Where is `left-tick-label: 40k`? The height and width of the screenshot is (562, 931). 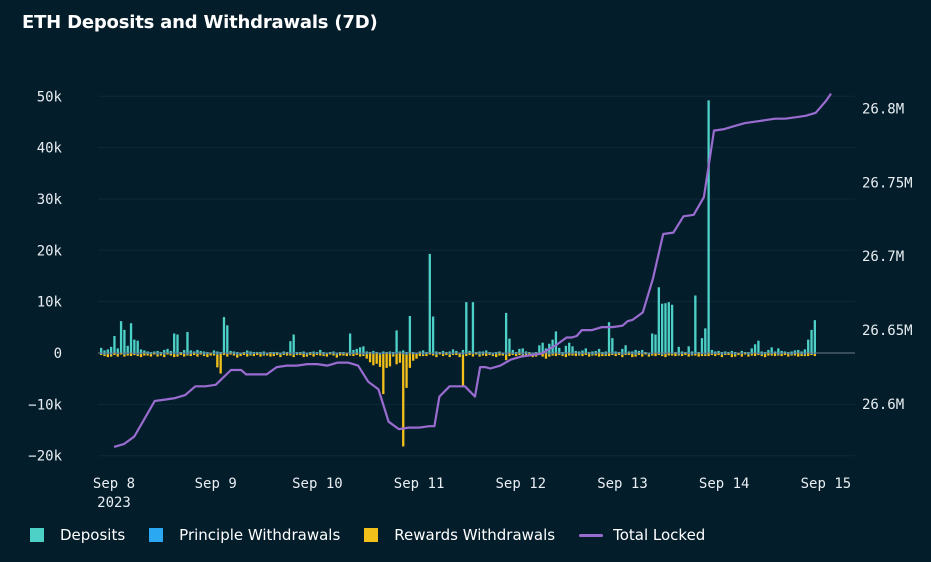 left-tick-label: 40k is located at coordinates (50, 149).